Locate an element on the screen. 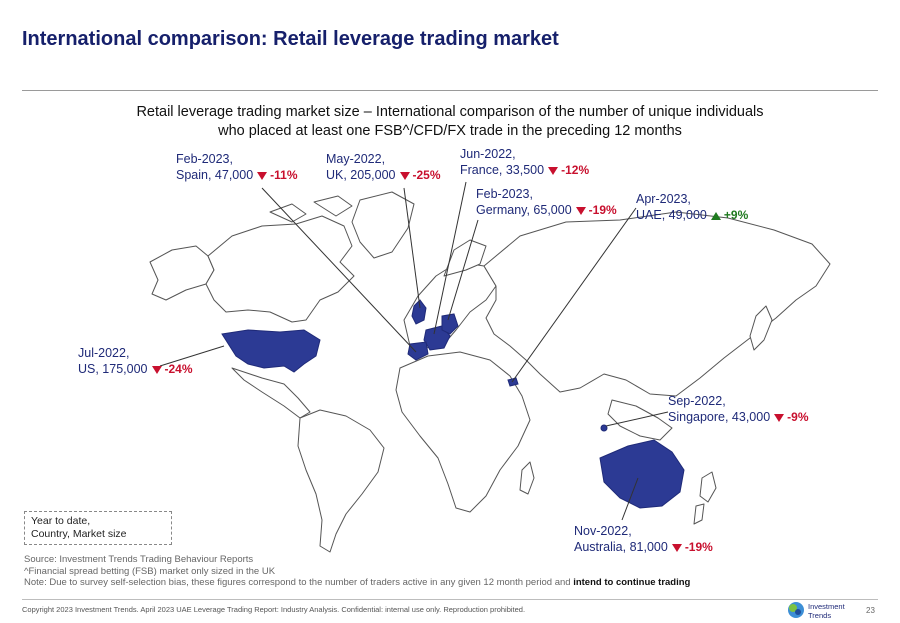 This screenshot has height=623, width=900. logo-wordmark: Investment Trends is located at coordinates (826, 611).